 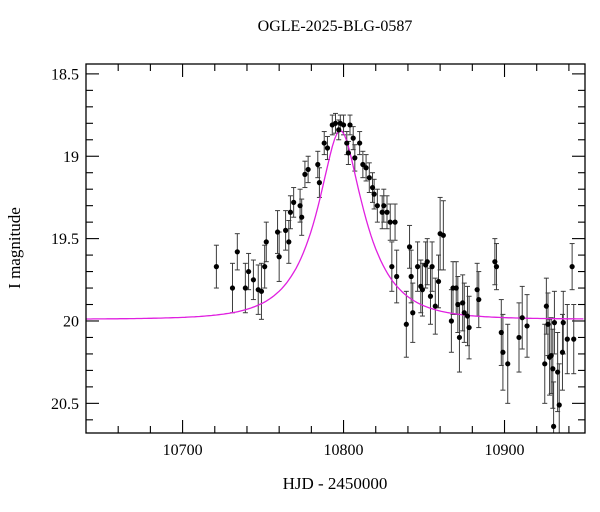 I want to click on plot-title: OGLE-2025-BLG-0587, so click(x=335, y=26).